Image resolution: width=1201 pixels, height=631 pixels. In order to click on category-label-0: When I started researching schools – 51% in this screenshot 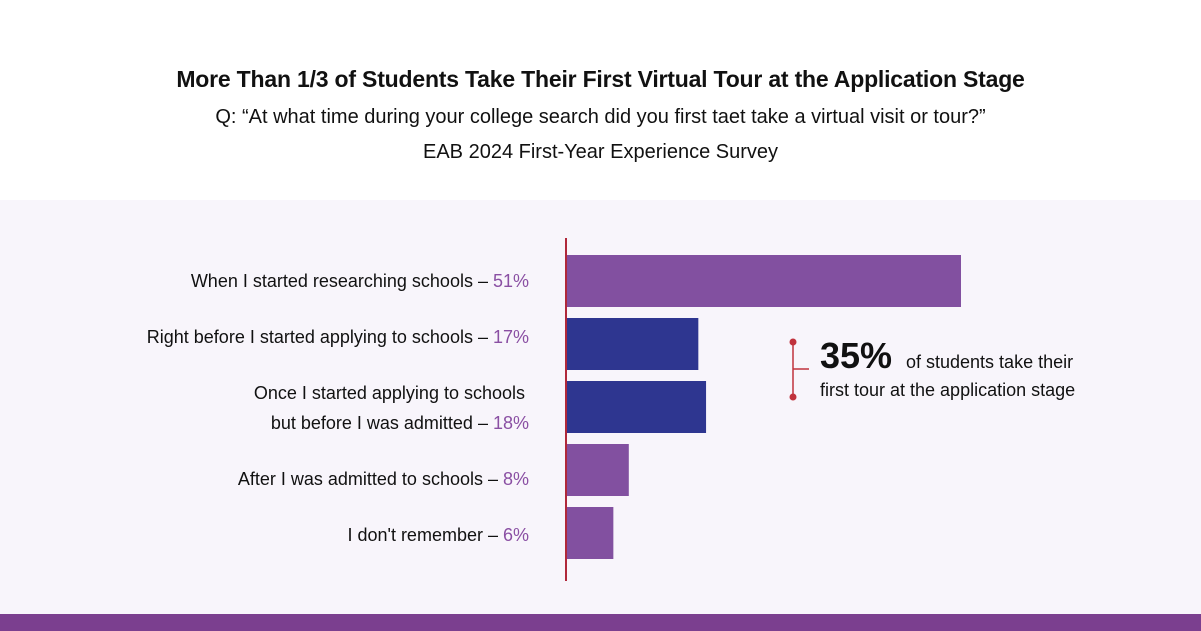, I will do `click(360, 281)`.